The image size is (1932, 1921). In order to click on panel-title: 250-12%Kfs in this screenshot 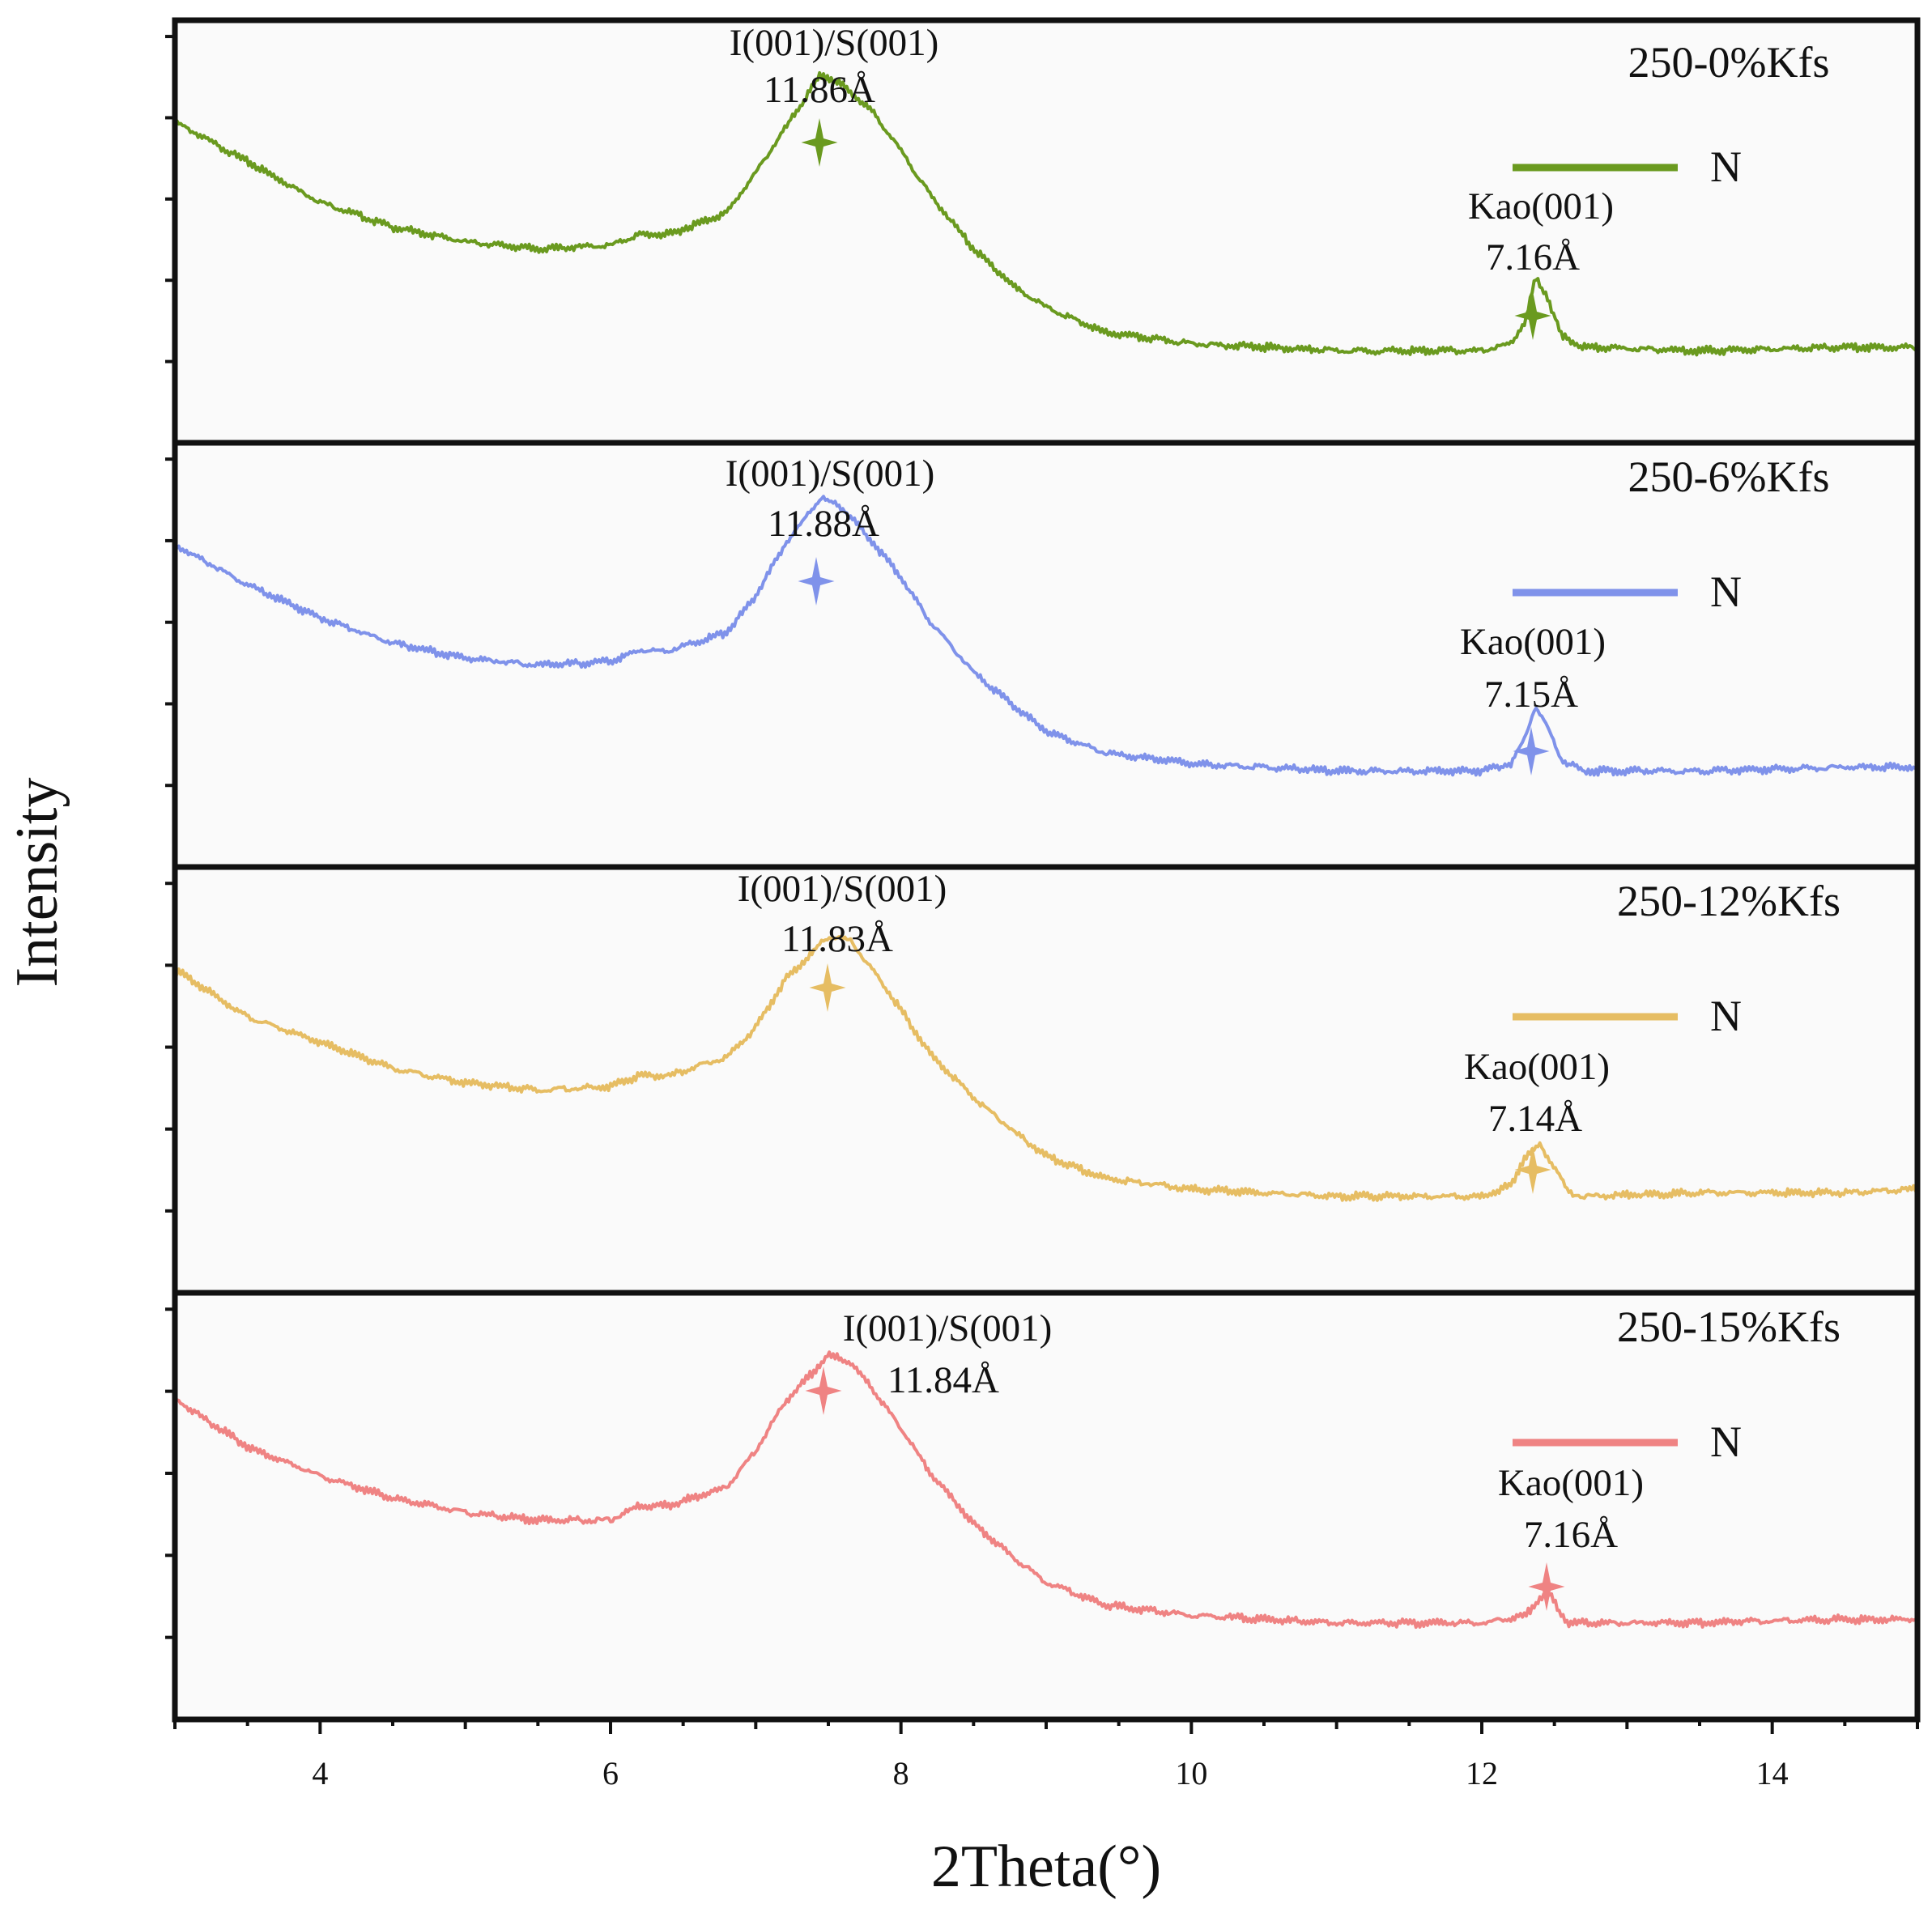, I will do `click(1729, 901)`.